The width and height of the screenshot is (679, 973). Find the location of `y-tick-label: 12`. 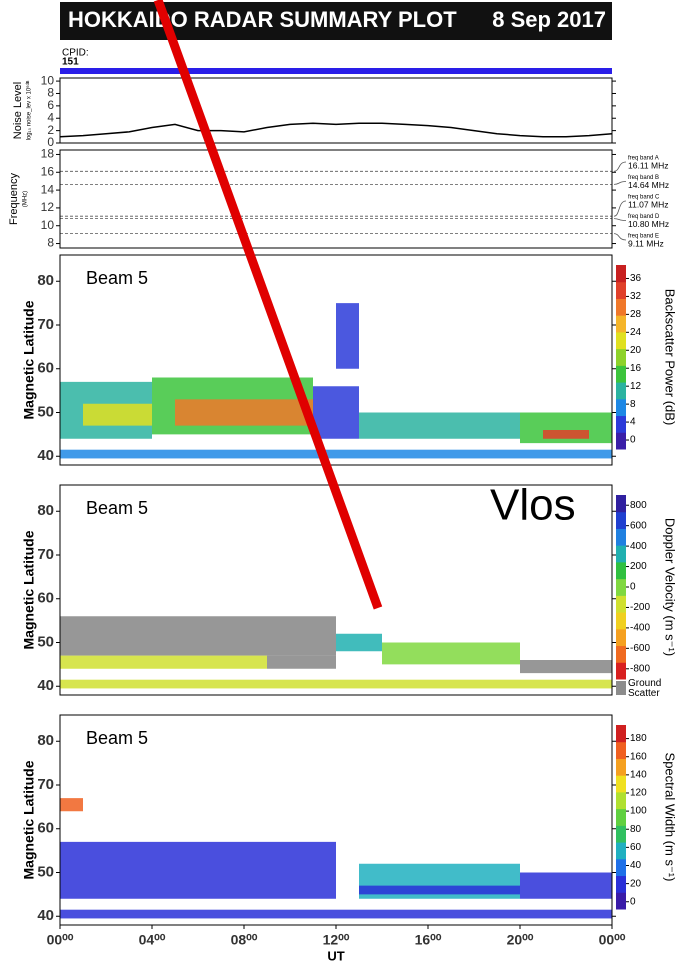

y-tick-label: 12 is located at coordinates (48, 207).